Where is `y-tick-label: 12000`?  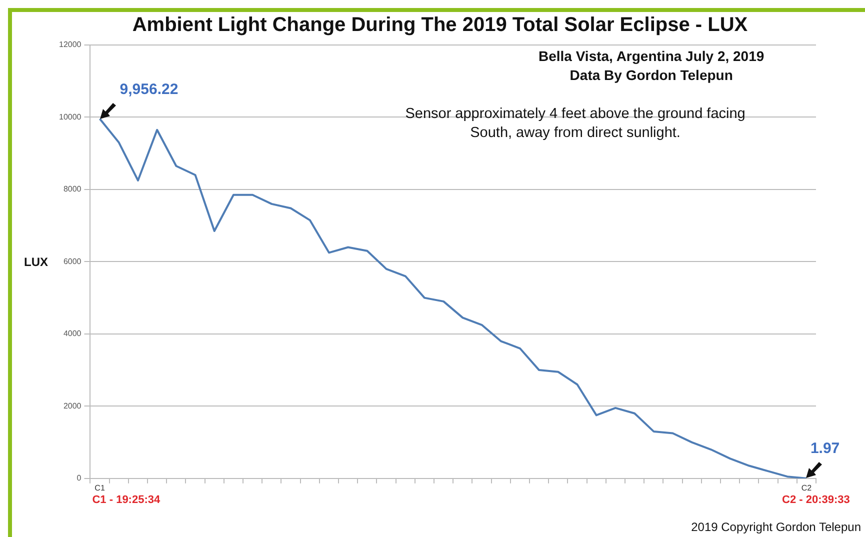 y-tick-label: 12000 is located at coordinates (70, 45).